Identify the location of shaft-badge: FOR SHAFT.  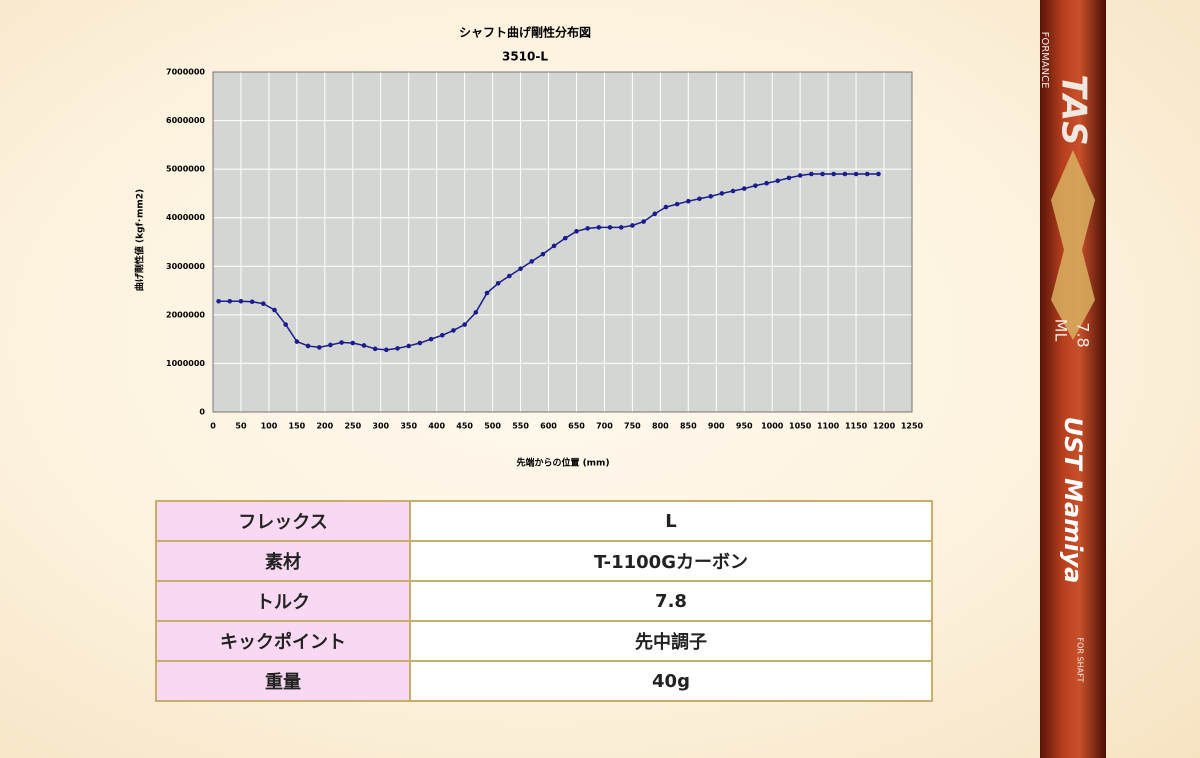
(1080, 660).